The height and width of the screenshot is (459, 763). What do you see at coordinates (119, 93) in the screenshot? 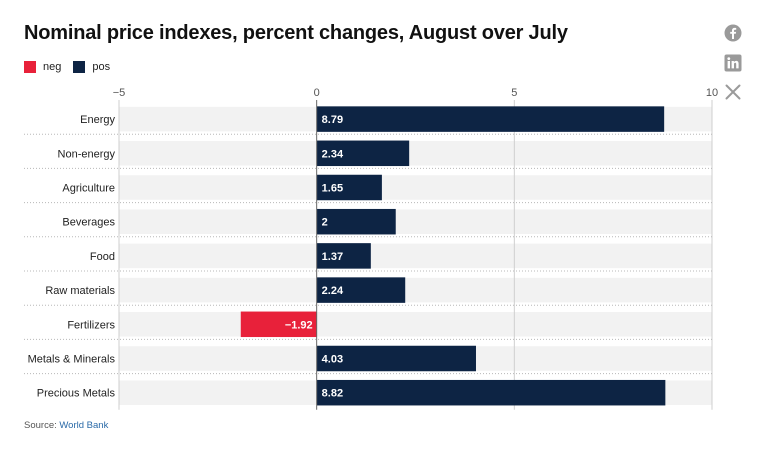
I see `x-tick-label: −5` at bounding box center [119, 93].